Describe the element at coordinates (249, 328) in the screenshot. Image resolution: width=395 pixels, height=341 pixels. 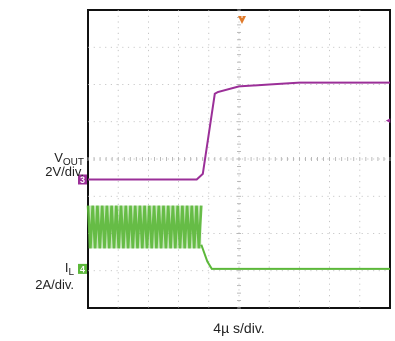
I see `timebase-unit: s/div.` at that location.